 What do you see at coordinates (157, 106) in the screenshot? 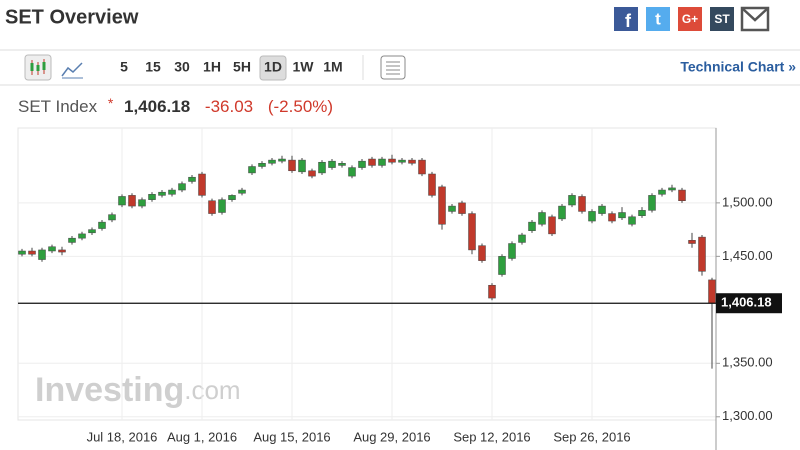
I see `last-price: 1,406.18` at bounding box center [157, 106].